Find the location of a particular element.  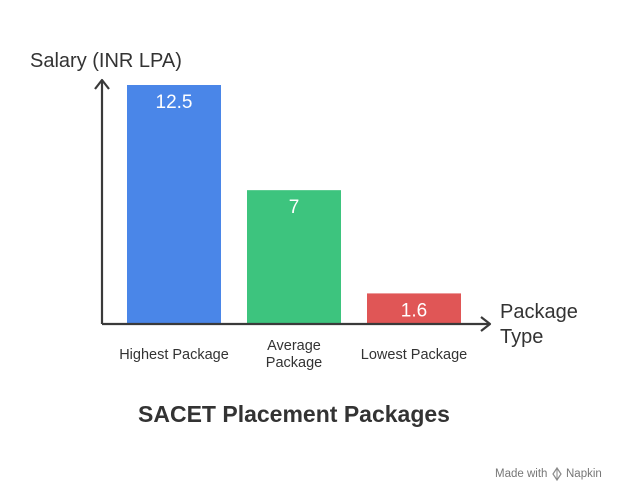

bar-value-label-2: 1.6 is located at coordinates (414, 310).